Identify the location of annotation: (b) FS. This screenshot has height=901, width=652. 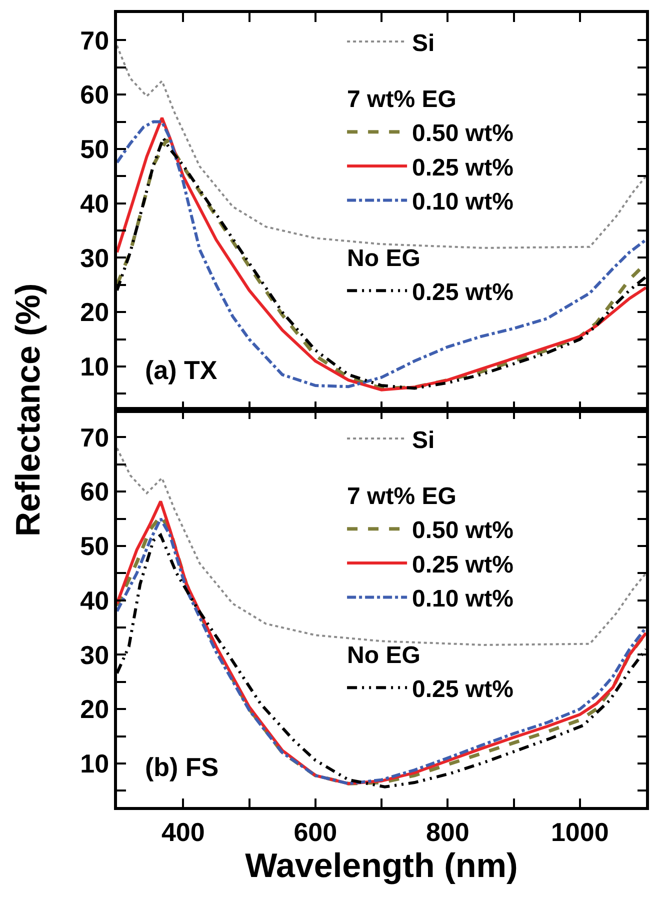
(182, 767).